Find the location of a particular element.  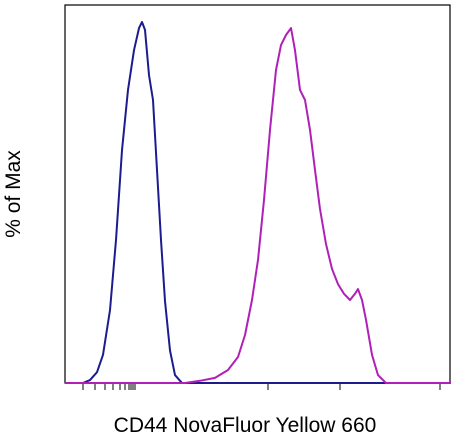

x-axis-label: CD44 NovaFluor Yellow 660 is located at coordinates (245, 425).